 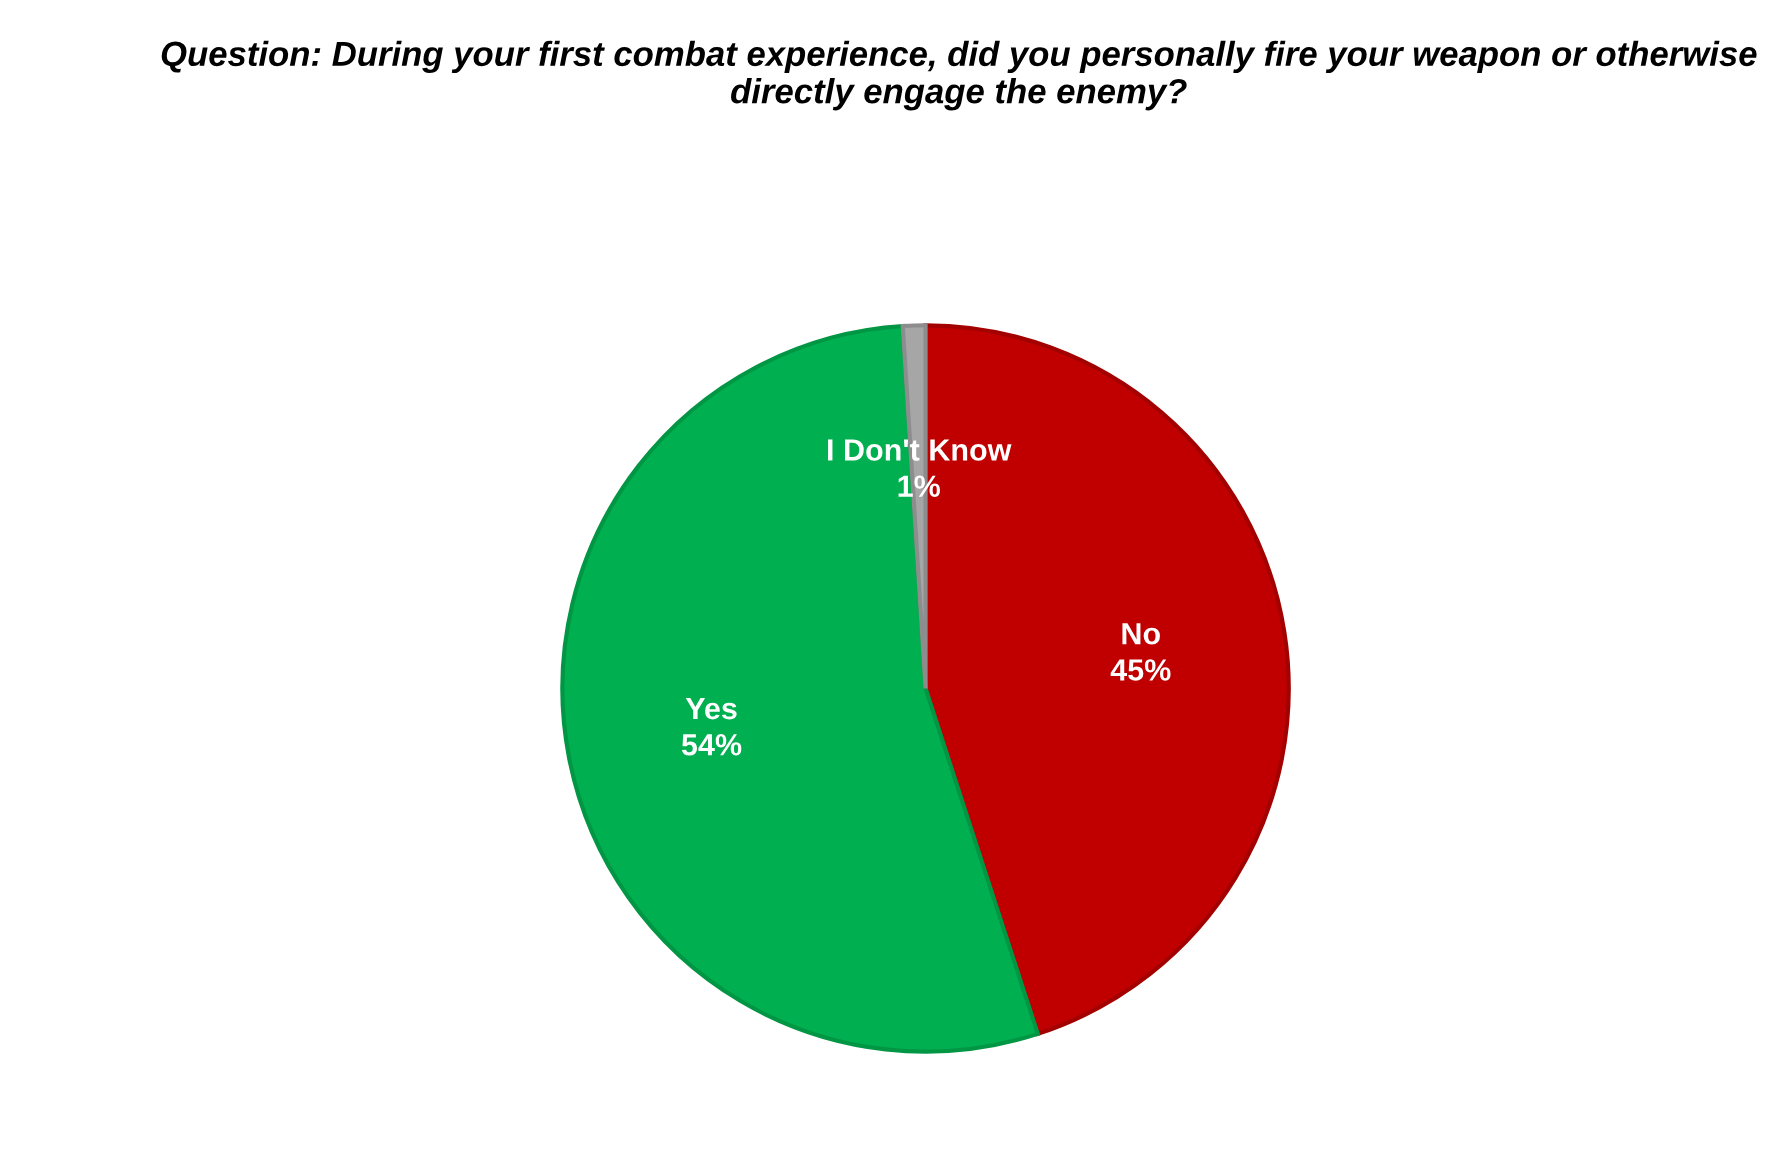 What do you see at coordinates (1140, 670) in the screenshot?
I see `data-label: 45%` at bounding box center [1140, 670].